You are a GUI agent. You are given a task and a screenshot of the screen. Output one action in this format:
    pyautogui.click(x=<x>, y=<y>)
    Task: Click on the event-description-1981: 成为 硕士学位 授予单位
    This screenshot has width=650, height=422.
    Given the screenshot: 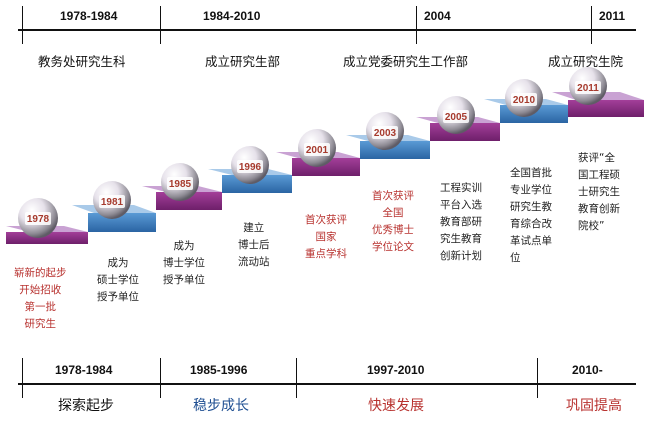 What is the action you would take?
    pyautogui.click(x=118, y=280)
    